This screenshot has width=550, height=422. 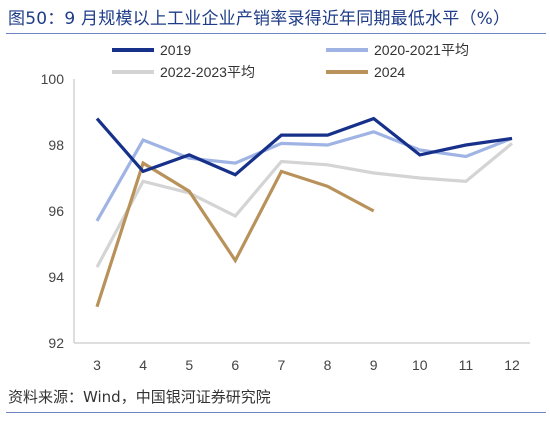 I want to click on series-line-2019, so click(x=304, y=146).